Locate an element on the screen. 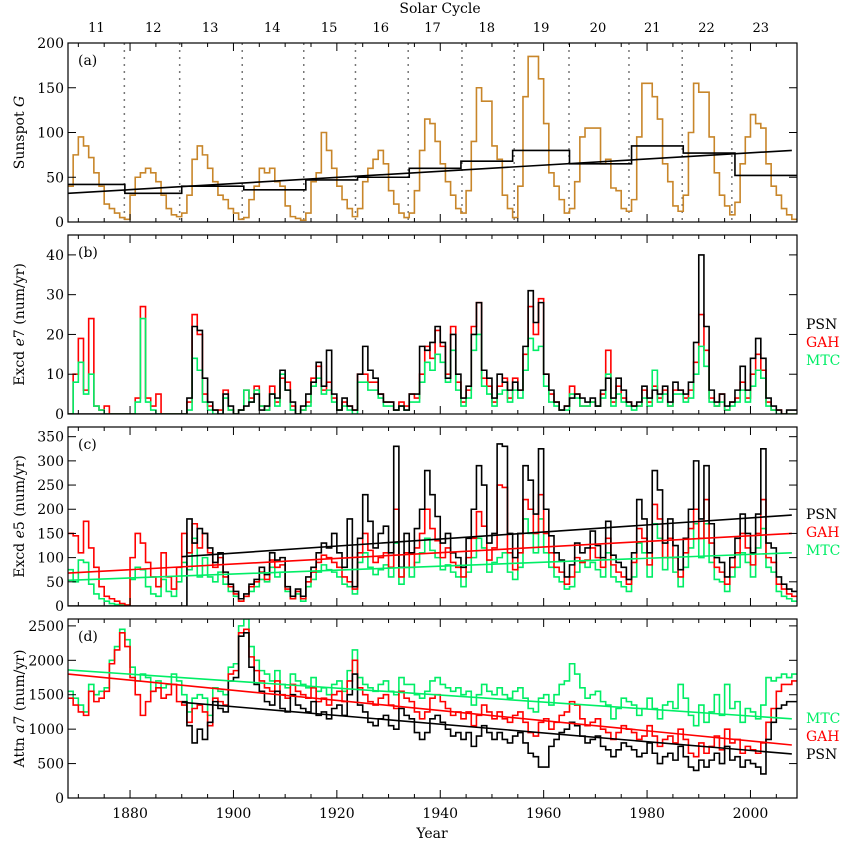 The image size is (841, 844). cycle-label-22: 22 is located at coordinates (706, 28).